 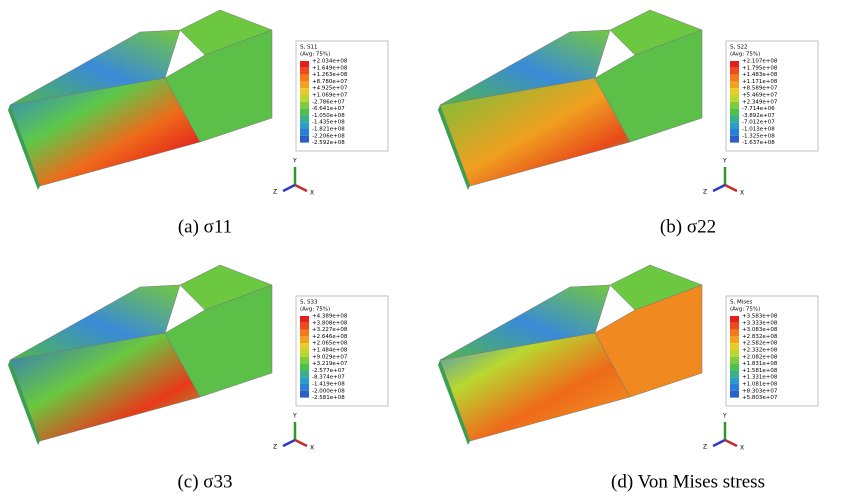 What do you see at coordinates (758, 123) in the screenshot?
I see `legend-label: -7.012e+07` at bounding box center [758, 123].